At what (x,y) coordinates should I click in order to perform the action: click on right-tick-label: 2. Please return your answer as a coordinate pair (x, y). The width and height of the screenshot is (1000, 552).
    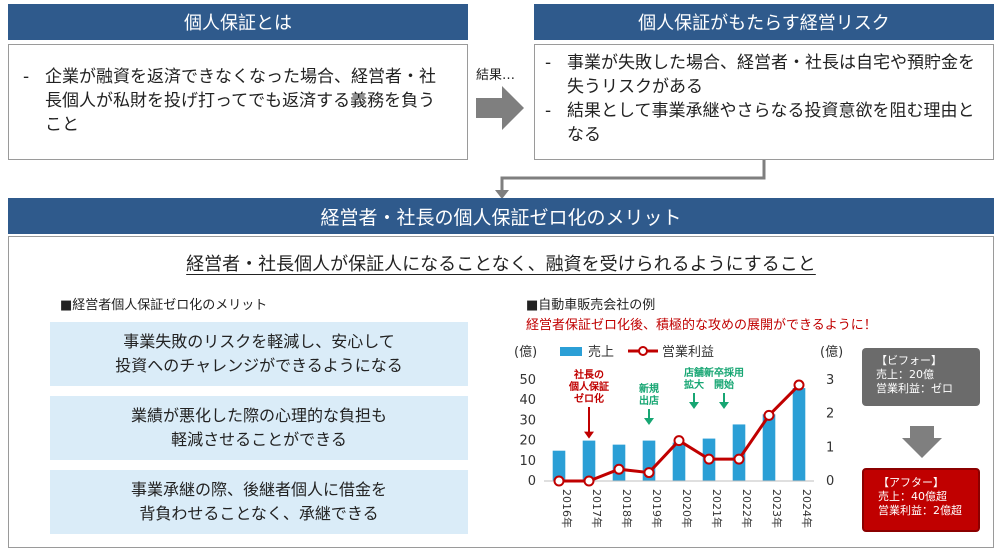
    Looking at the image, I should click on (830, 414).